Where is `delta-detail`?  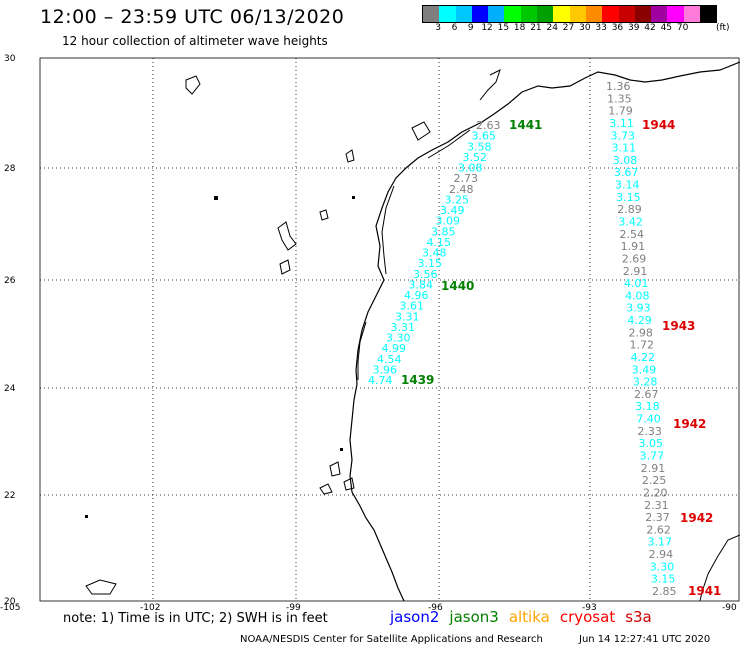 delta-detail is located at coordinates (490, 85).